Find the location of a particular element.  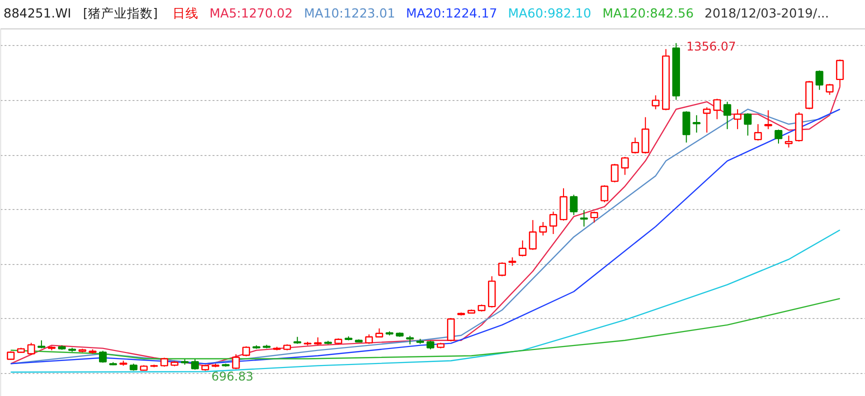

annotation: 696.83 is located at coordinates (232, 376).